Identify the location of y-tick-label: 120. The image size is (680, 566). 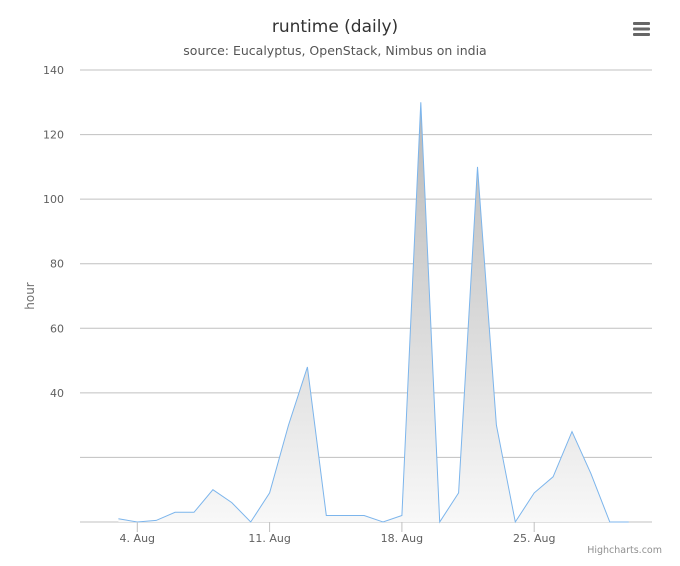
(53, 135).